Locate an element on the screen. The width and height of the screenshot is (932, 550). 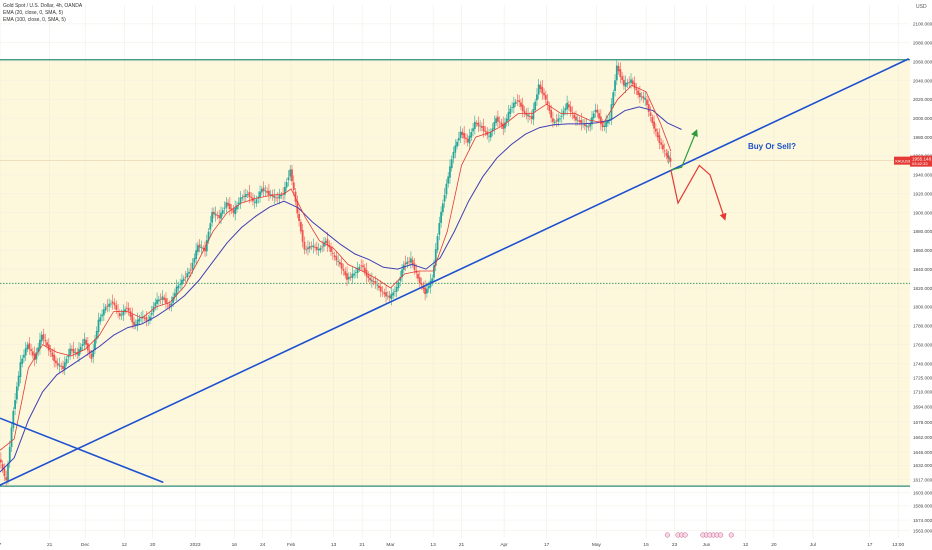
x-tick-label: Jul is located at coordinates (813, 545).